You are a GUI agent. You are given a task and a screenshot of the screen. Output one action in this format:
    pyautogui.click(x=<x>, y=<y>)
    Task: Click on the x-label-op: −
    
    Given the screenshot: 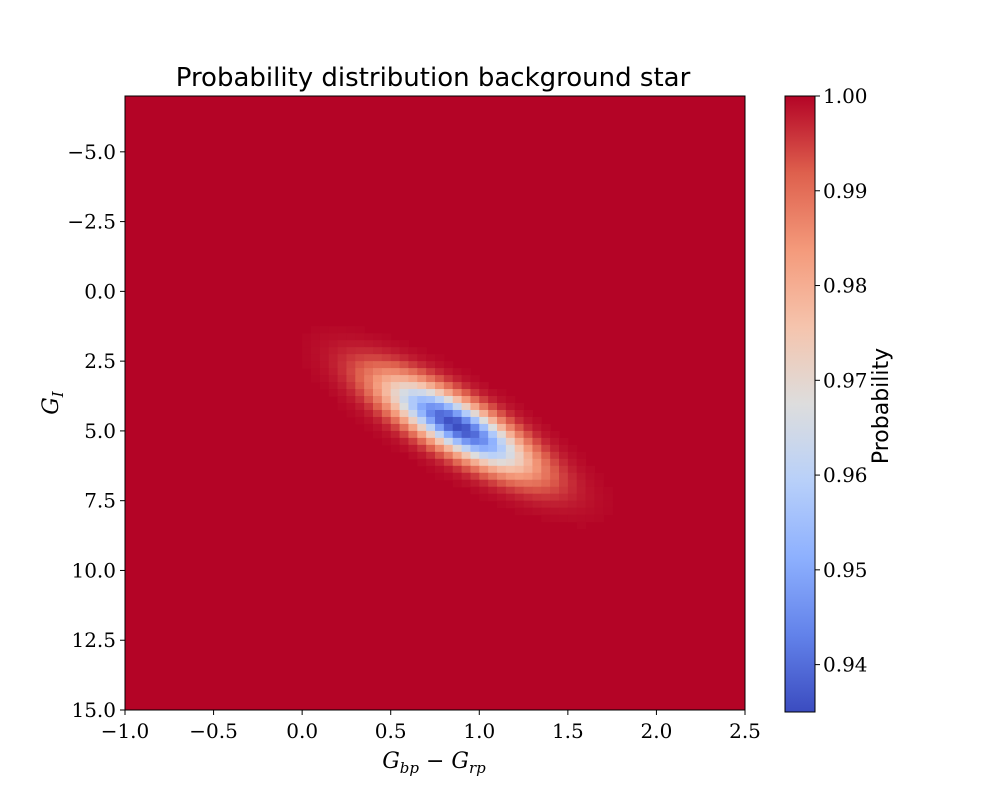 What is the action you would take?
    pyautogui.click(x=435, y=761)
    